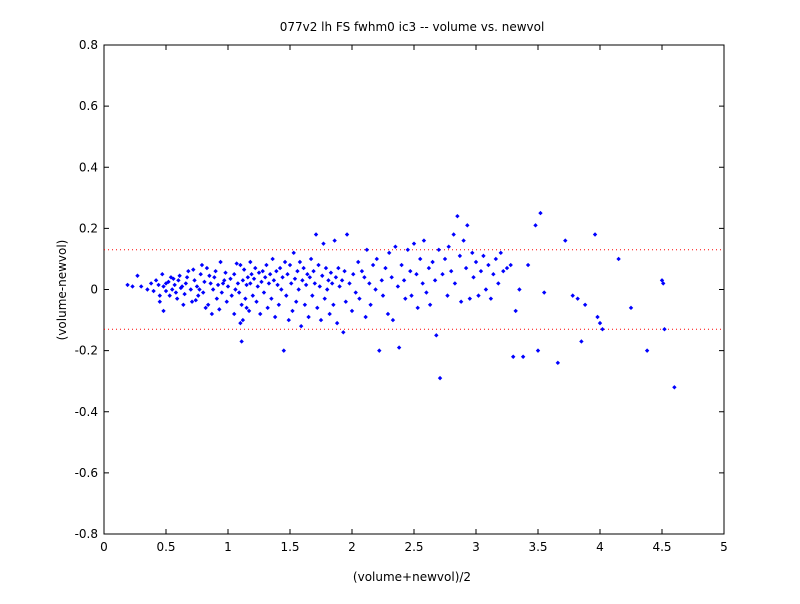  What do you see at coordinates (104, 547) in the screenshot?
I see `x-tick-label: 0` at bounding box center [104, 547].